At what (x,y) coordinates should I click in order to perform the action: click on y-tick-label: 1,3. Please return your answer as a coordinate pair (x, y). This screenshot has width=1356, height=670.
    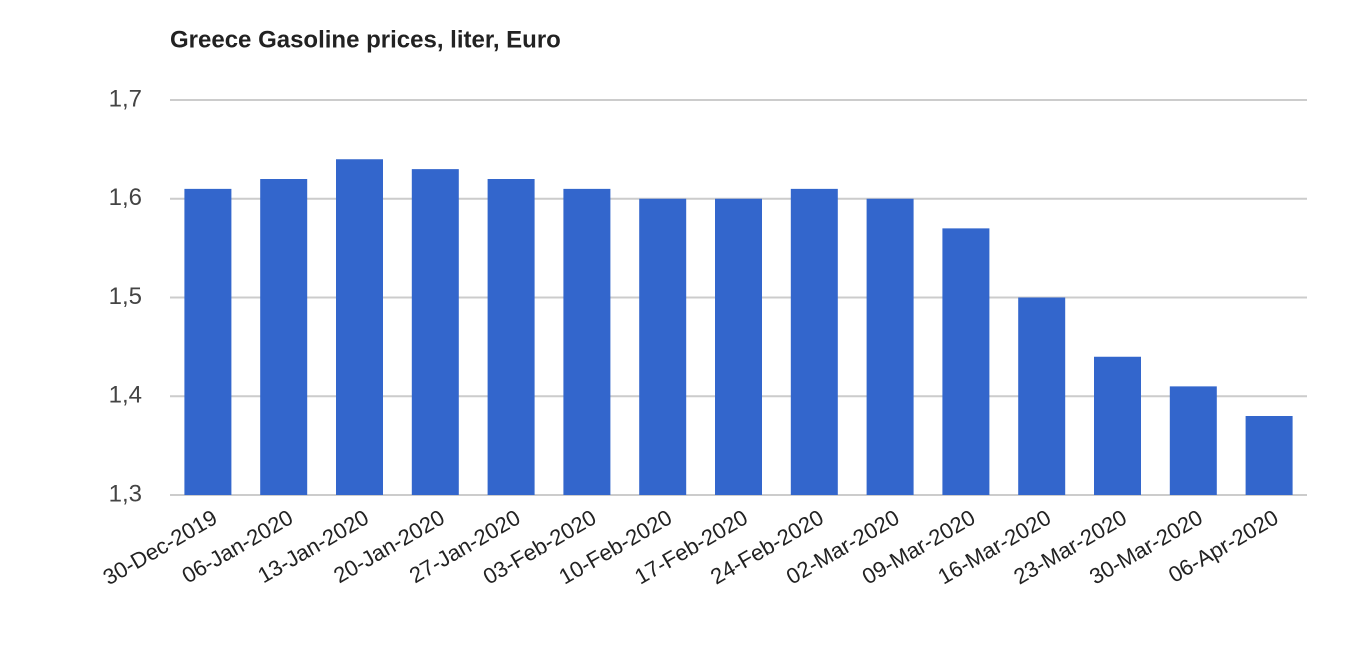
    Looking at the image, I should click on (125, 493).